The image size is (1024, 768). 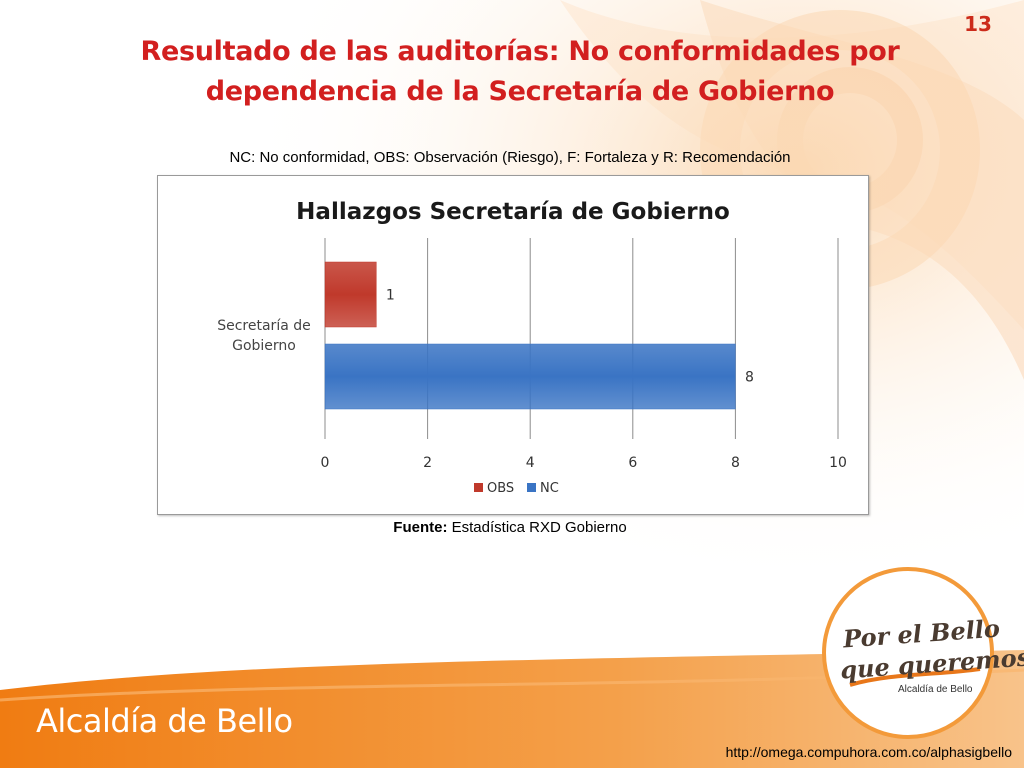 I want to click on bar-obs, so click(x=350, y=294).